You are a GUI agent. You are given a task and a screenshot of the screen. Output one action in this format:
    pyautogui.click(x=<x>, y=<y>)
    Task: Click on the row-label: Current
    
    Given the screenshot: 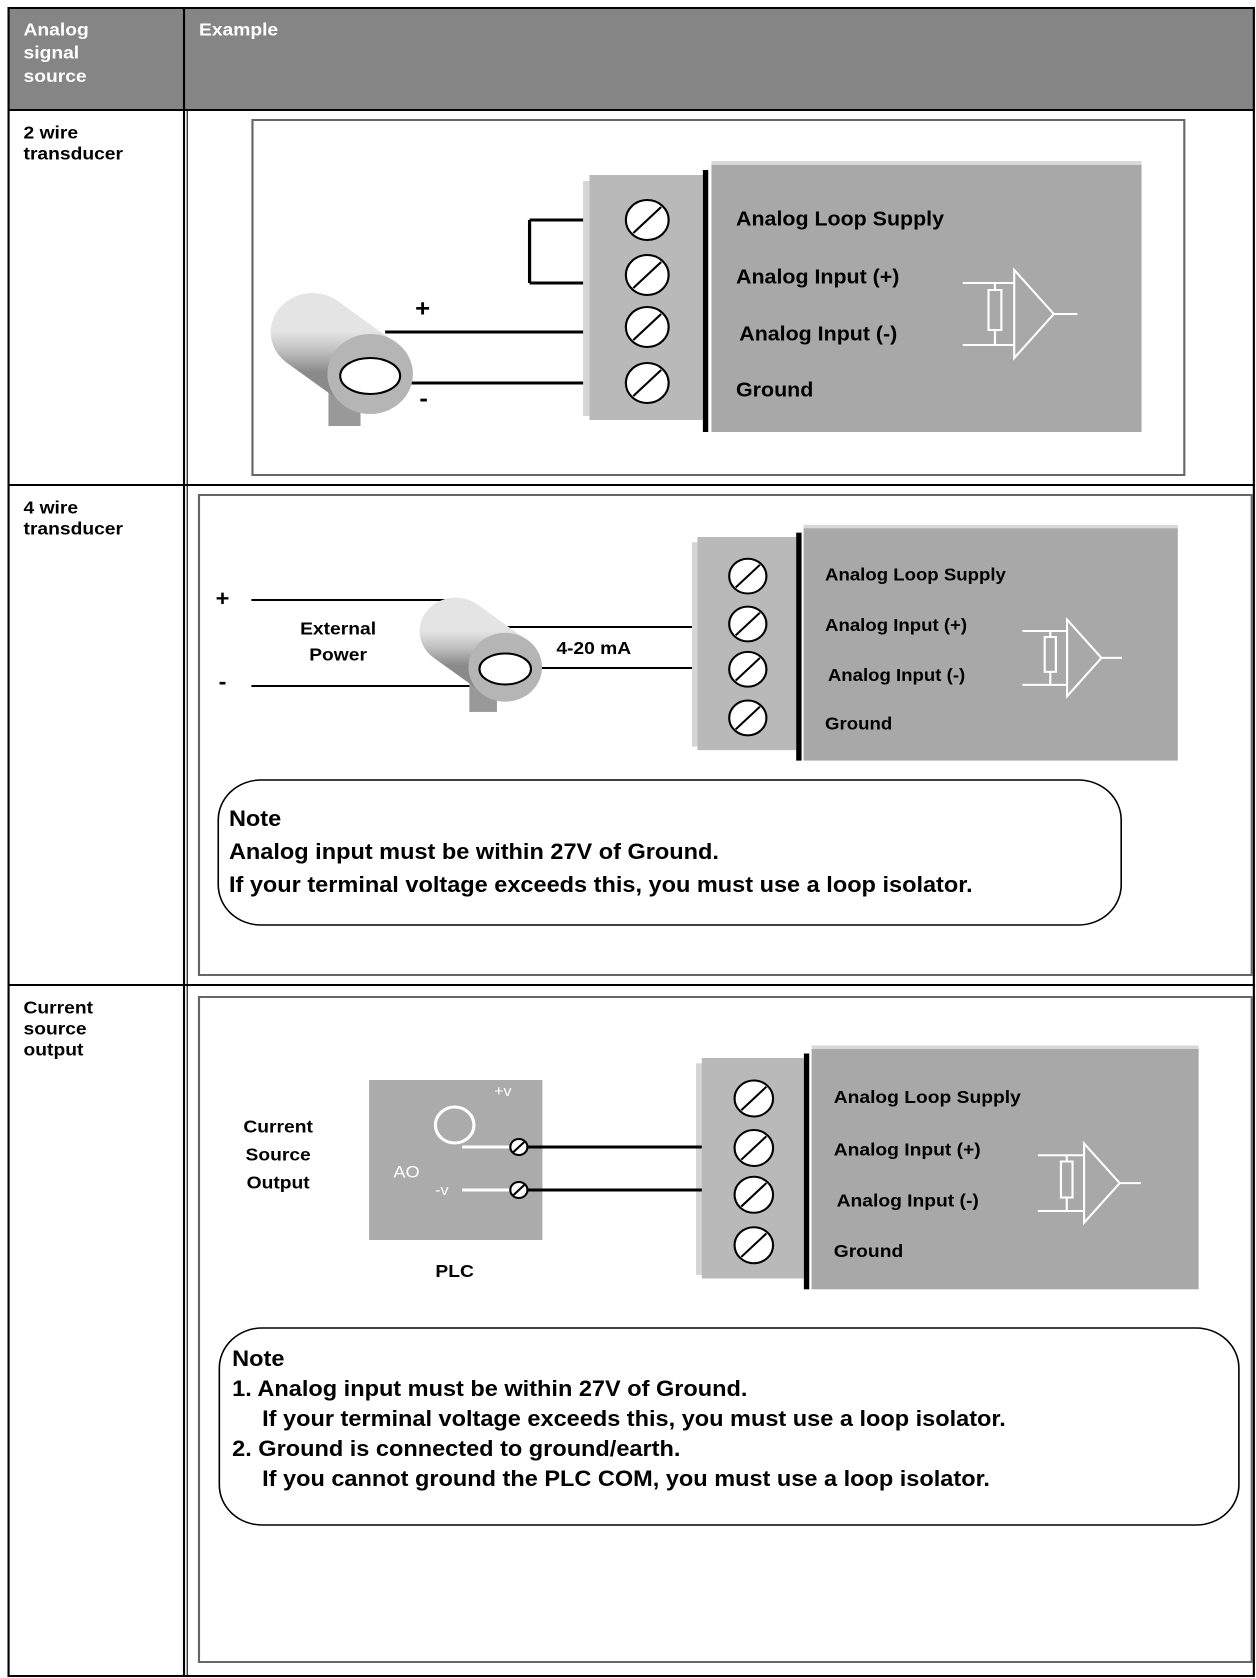 What is the action you would take?
    pyautogui.click(x=58, y=1007)
    